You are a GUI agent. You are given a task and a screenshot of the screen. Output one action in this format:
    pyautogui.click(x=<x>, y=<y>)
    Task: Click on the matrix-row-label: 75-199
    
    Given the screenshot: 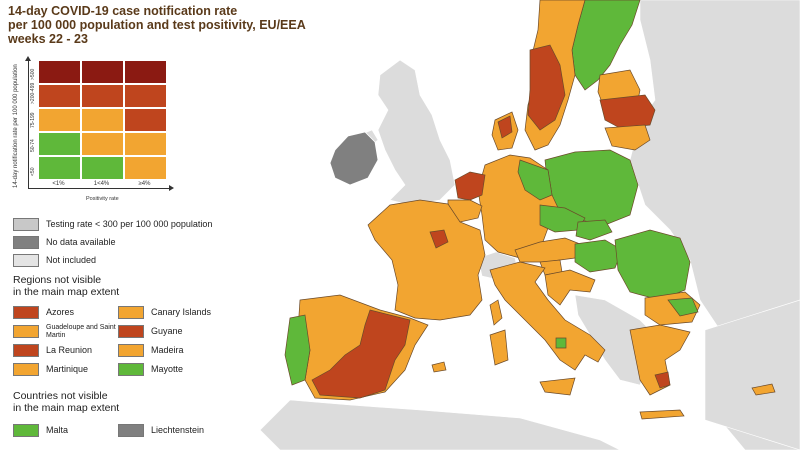 What is the action you would take?
    pyautogui.click(x=33, y=120)
    